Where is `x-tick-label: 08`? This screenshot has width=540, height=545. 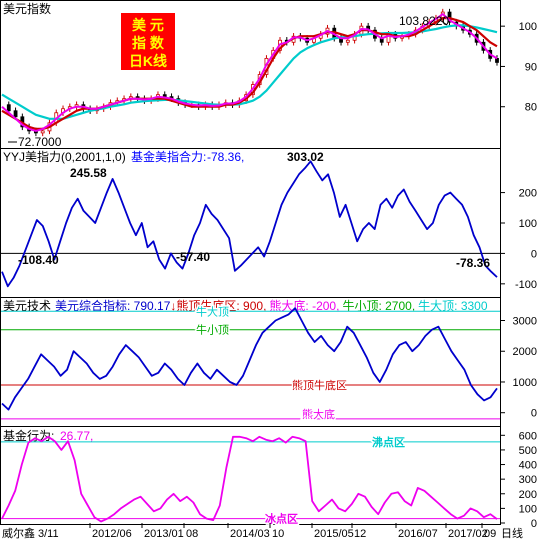 x-tick-label: 08 is located at coordinates (192, 534).